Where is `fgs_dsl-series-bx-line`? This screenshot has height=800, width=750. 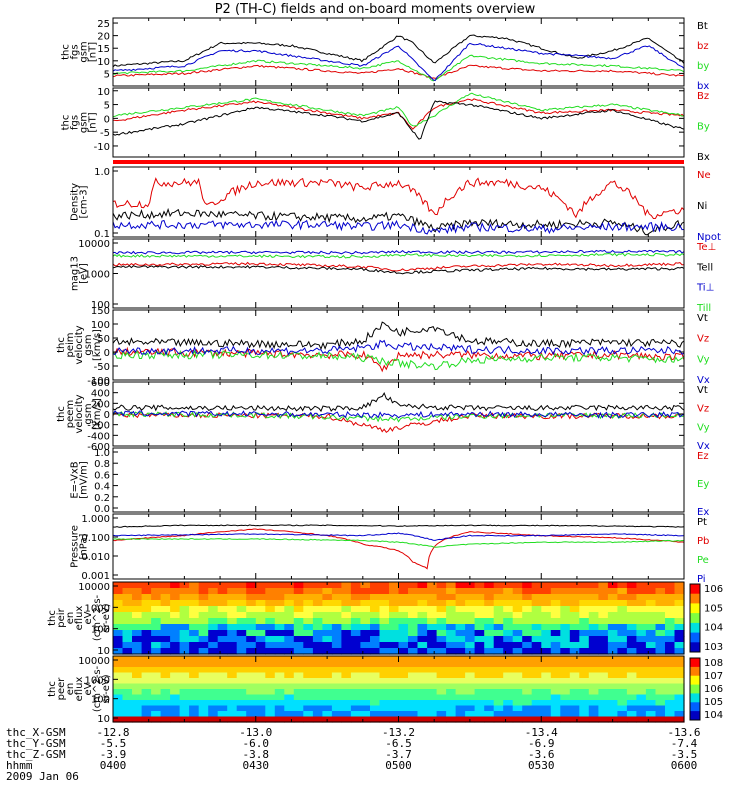 fgs_dsl-series-bx-line is located at coordinates (398, 120).